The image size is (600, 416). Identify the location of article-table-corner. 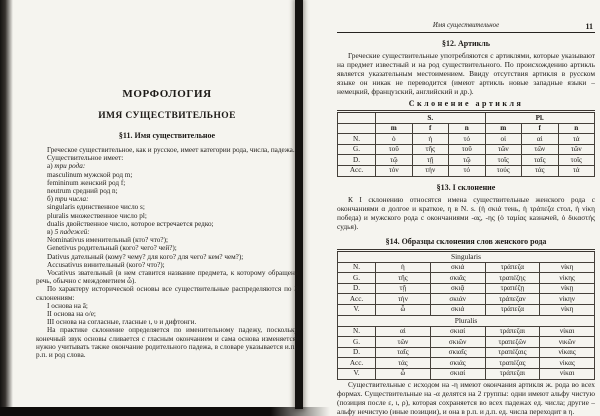
(356, 117).